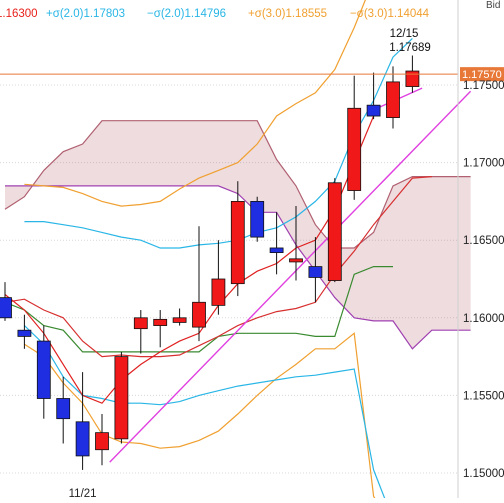 This screenshot has height=503, width=504. What do you see at coordinates (83, 493) in the screenshot?
I see `x-tick-label-0: 11/21` at bounding box center [83, 493].